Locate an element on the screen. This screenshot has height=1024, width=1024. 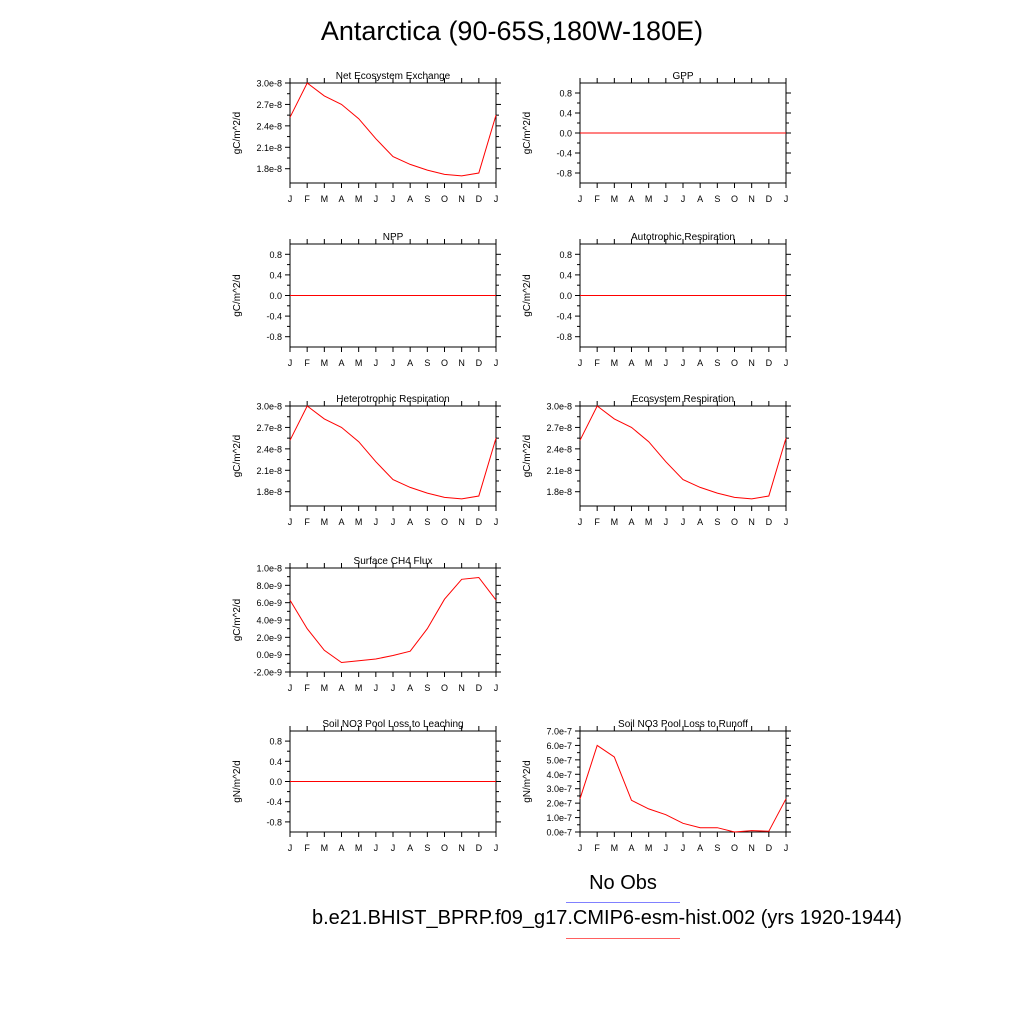
y-tick-label: 2.0e-9 is located at coordinates (269, 638).